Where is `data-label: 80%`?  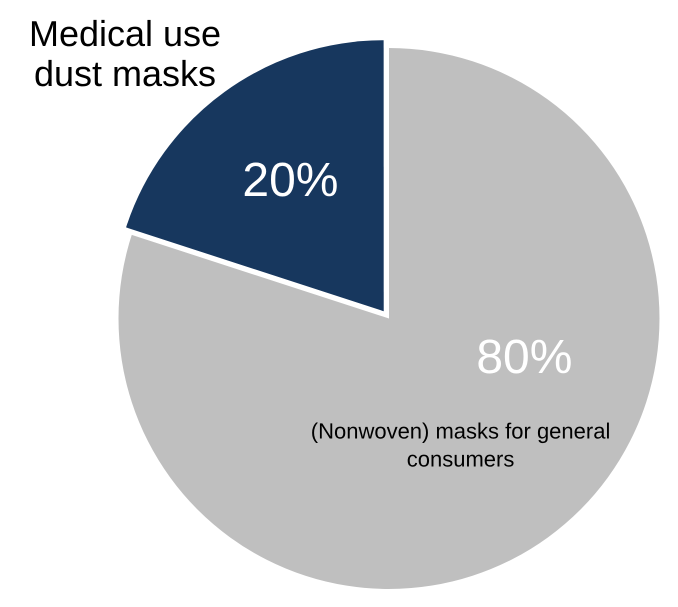
data-label: 80% is located at coordinates (524, 357).